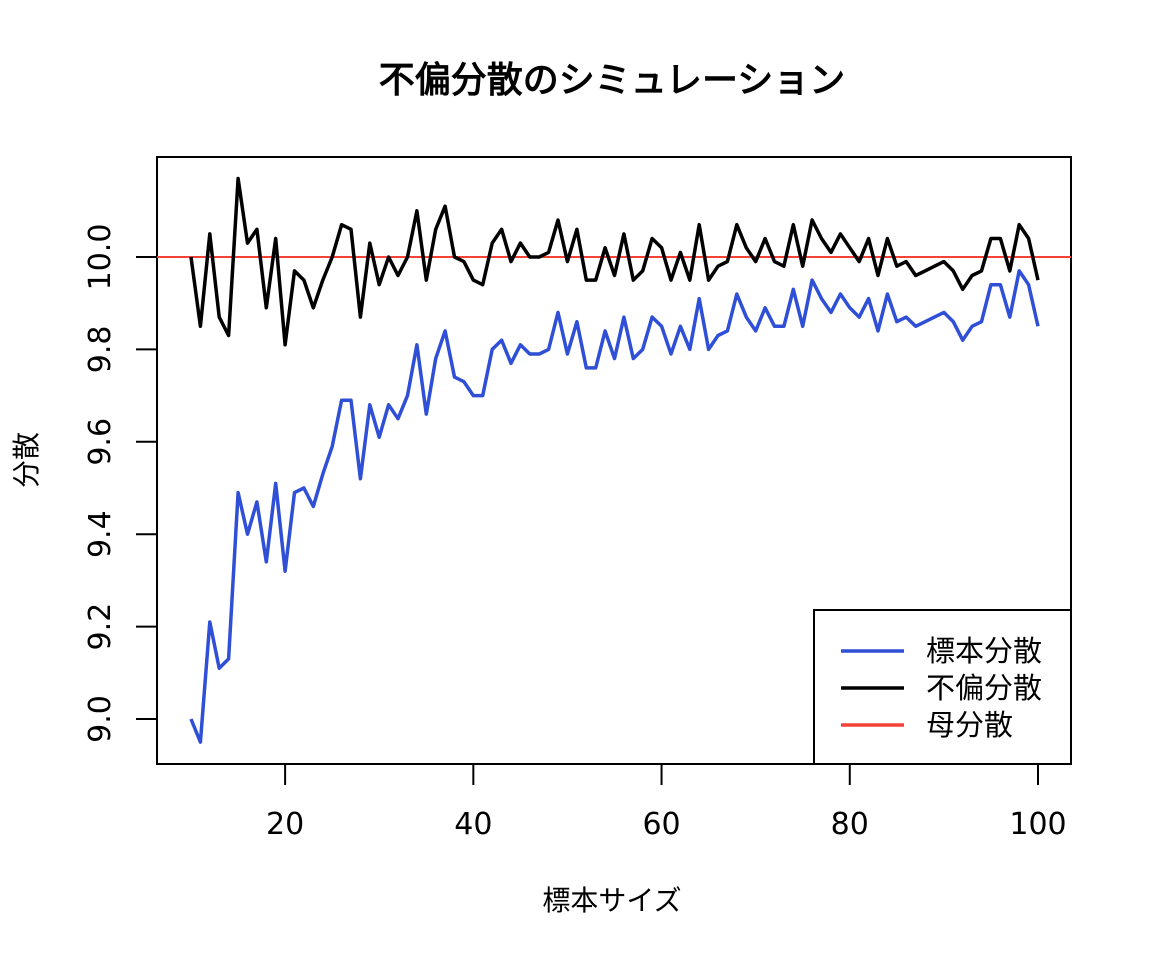  What do you see at coordinates (100, 257) in the screenshot?
I see `y-tick-label: 10.0` at bounding box center [100, 257].